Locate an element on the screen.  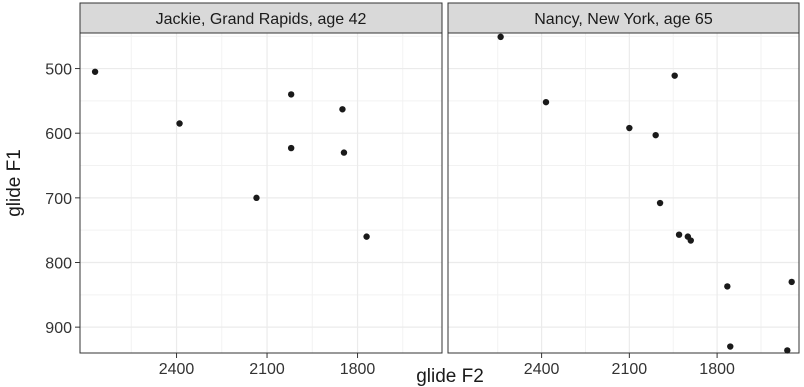
facet-strip-title: Nancy, New York, age 65 is located at coordinates (623, 19).